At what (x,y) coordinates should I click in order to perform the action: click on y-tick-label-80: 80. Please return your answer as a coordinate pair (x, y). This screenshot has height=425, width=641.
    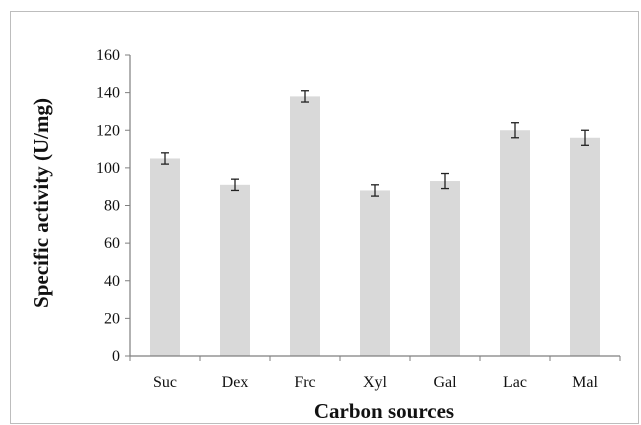
    Looking at the image, I should click on (112, 206).